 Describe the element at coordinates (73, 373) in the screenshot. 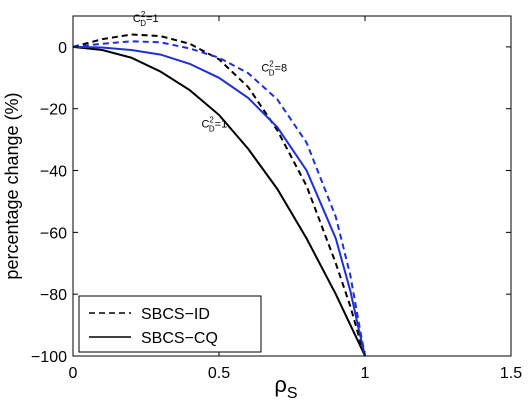

I see `x-tick-label: 0` at that location.